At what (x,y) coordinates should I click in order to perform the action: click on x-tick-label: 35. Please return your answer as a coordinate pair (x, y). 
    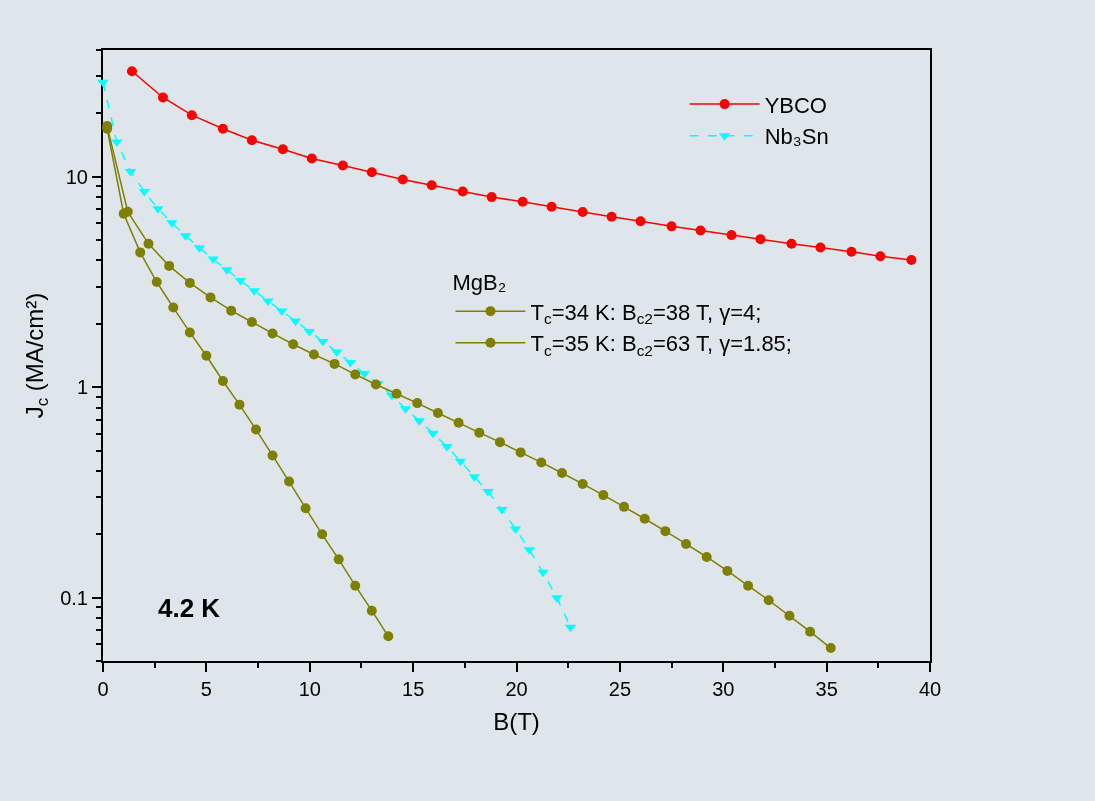
    Looking at the image, I should click on (826, 689).